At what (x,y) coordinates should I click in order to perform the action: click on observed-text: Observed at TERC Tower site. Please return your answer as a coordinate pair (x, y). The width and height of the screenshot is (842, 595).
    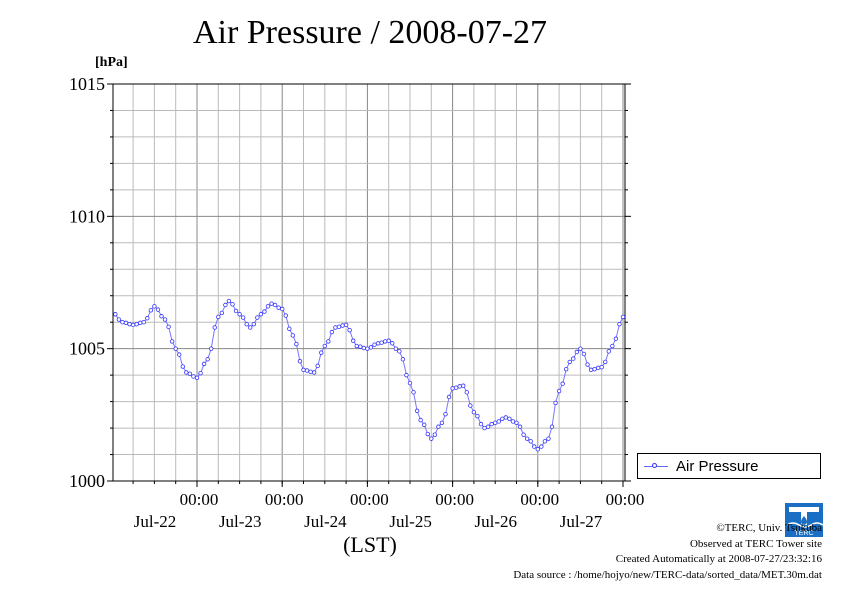
    Looking at the image, I should click on (755, 543).